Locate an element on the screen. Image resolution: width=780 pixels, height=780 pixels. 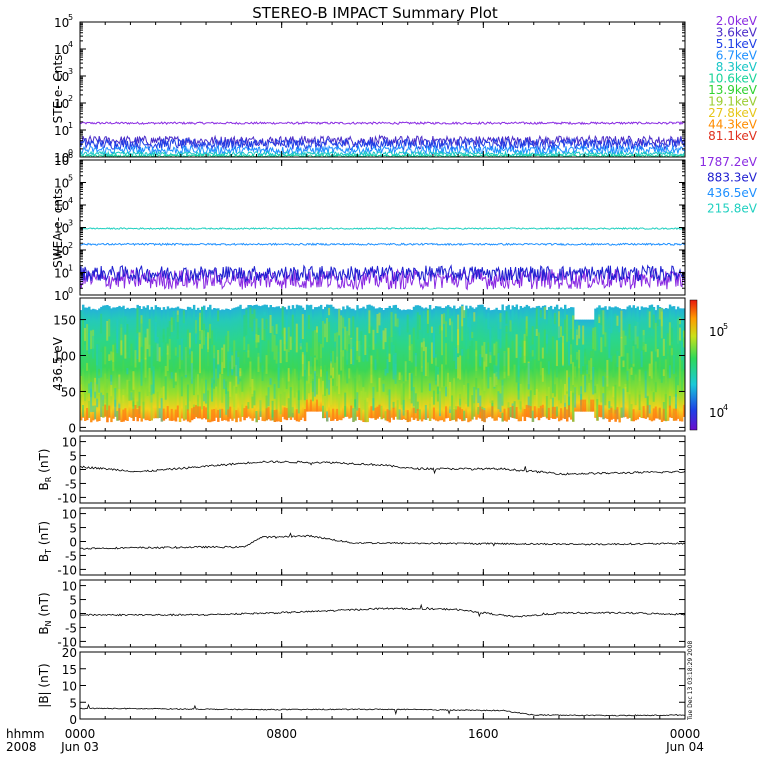
legend-entry: 44.3keV is located at coordinates (733, 125).